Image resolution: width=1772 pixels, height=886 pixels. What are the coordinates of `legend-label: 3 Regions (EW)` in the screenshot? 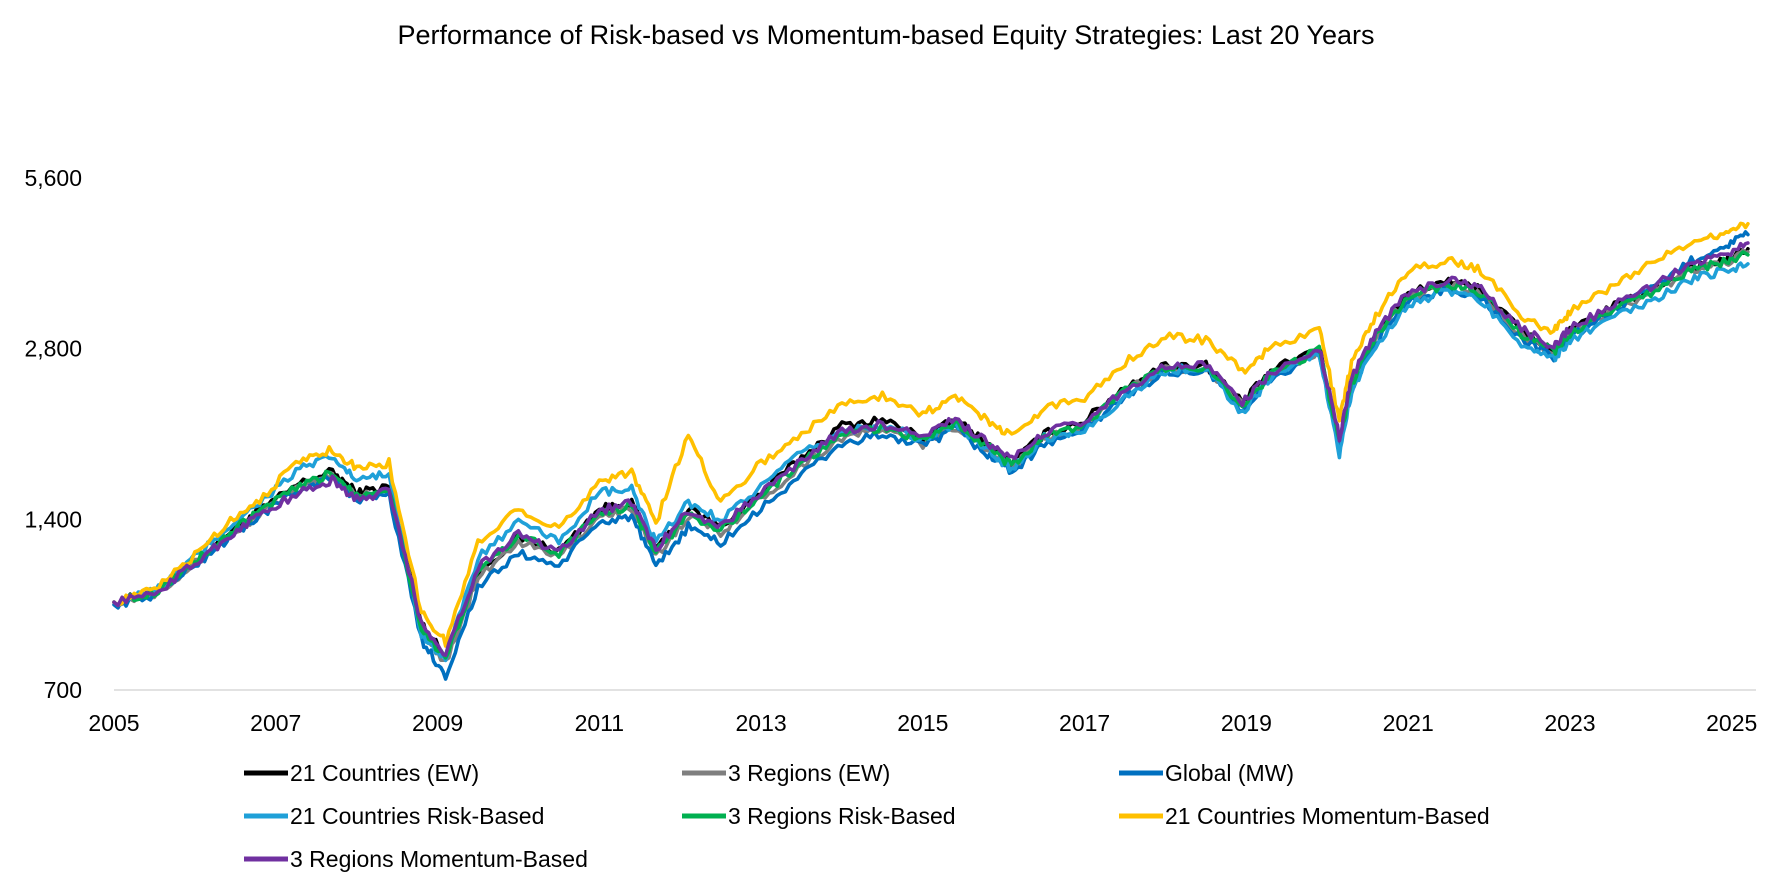 It's located at (809, 773).